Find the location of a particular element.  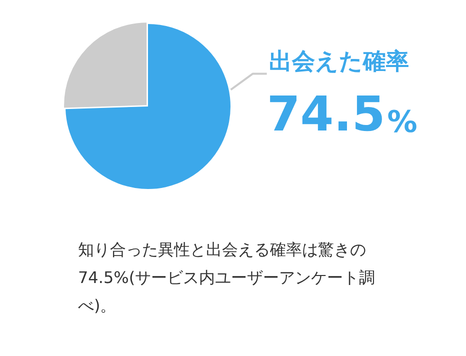

text: 知り合った異性と出会える確率は驚きの74.5%(サービス内ユーザーアンケート調べ)。 is located at coordinates (227, 278).